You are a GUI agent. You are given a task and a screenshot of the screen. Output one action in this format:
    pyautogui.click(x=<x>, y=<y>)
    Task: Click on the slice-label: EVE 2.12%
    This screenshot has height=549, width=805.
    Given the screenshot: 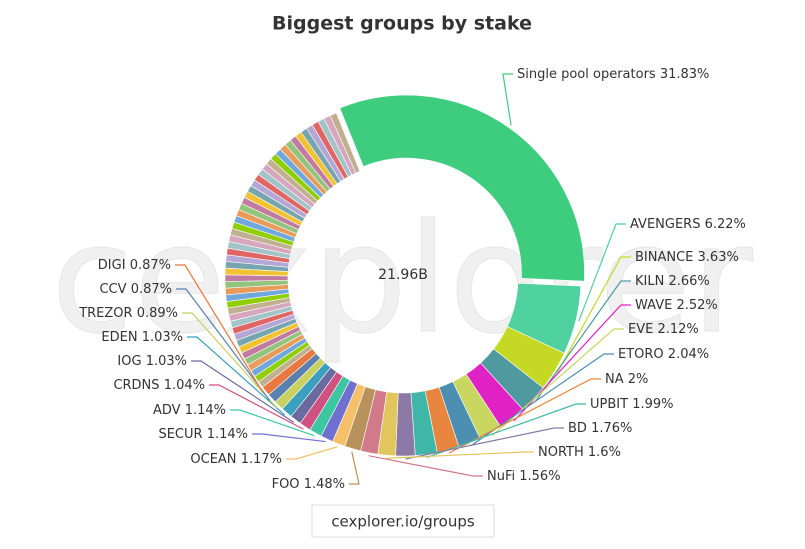 What is the action you would take?
    pyautogui.click(x=663, y=329)
    